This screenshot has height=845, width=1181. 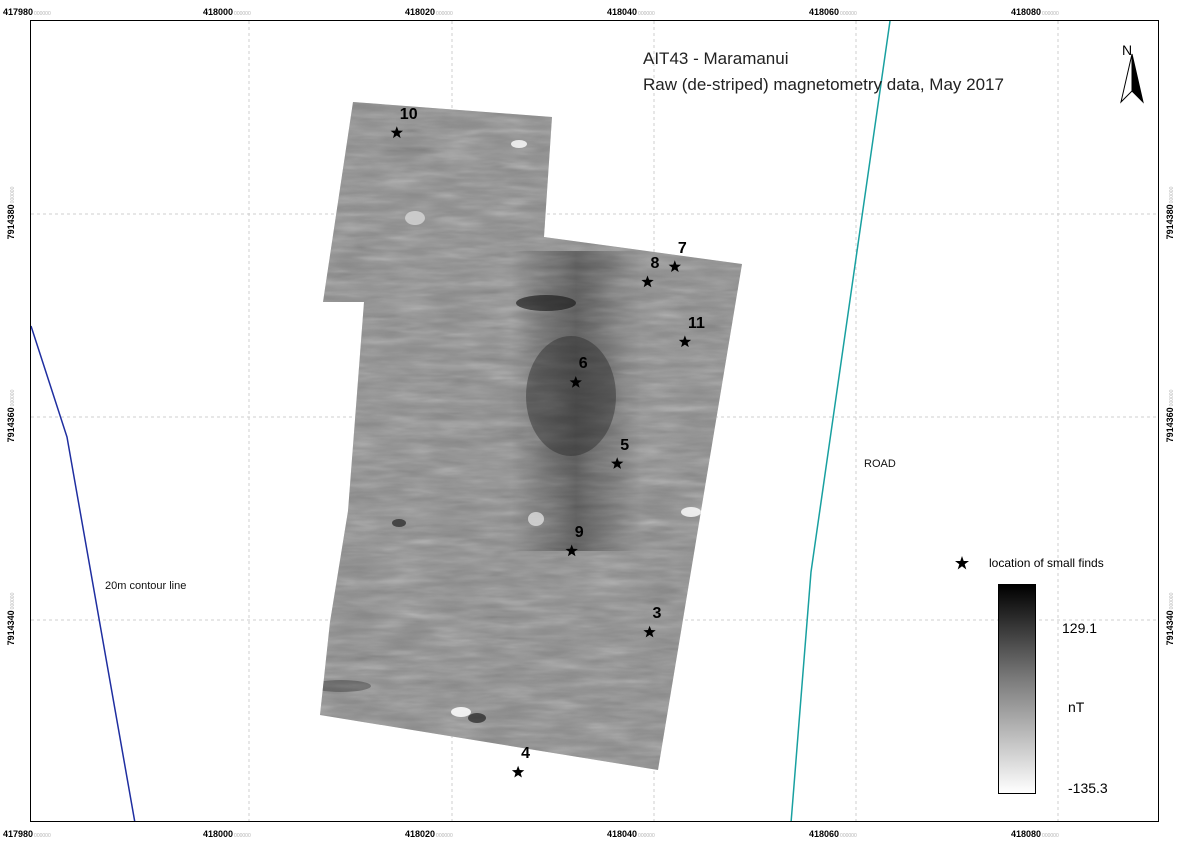 What do you see at coordinates (1127, 50) in the screenshot?
I see `north-label: N` at bounding box center [1127, 50].